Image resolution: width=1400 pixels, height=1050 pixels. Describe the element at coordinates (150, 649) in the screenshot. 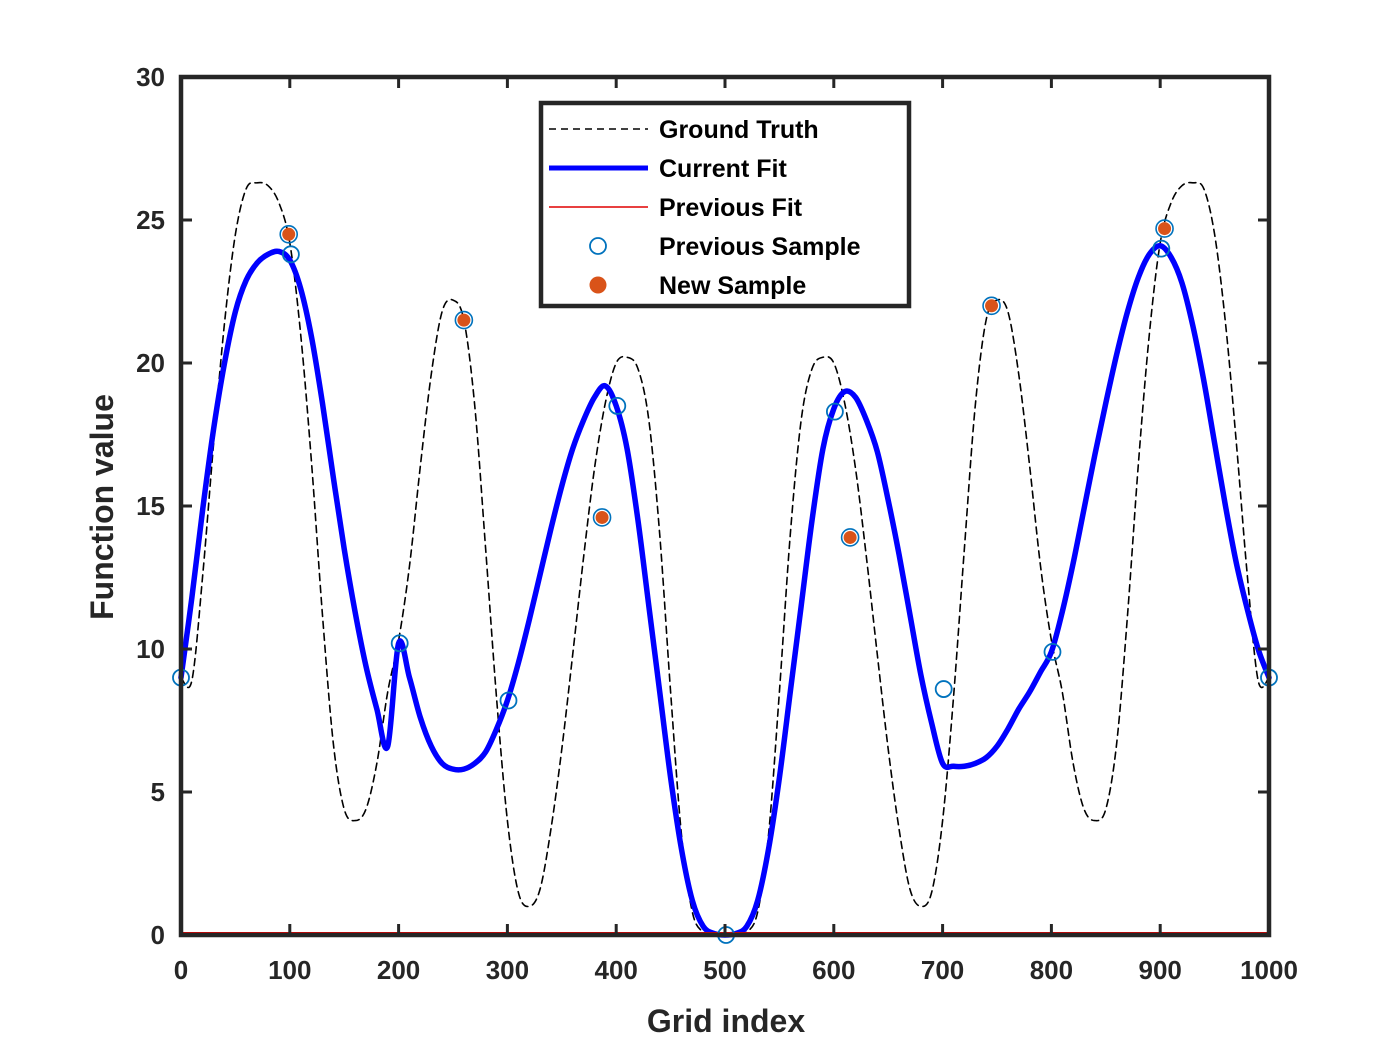

I see `y-tick-label: 10` at that location.